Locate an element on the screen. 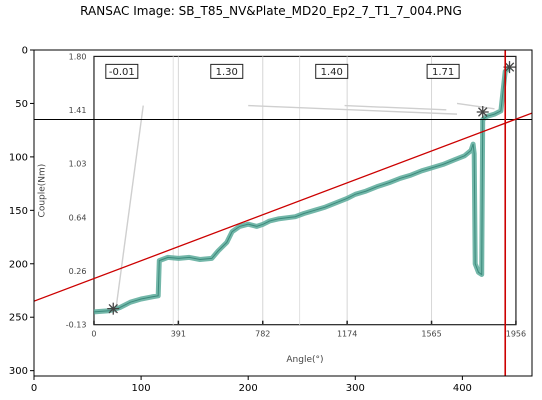 The image size is (542, 400). annotation-box-label: 1.30 is located at coordinates (227, 72).